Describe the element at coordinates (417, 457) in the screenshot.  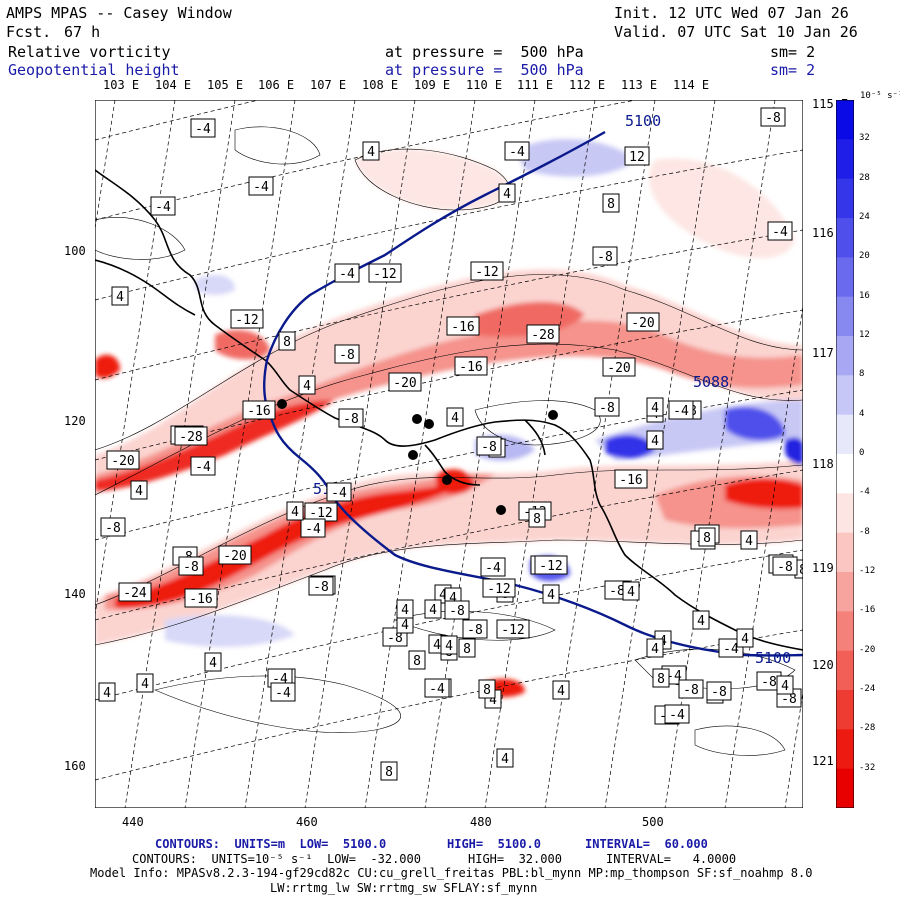
I see `station-dots` at that location.